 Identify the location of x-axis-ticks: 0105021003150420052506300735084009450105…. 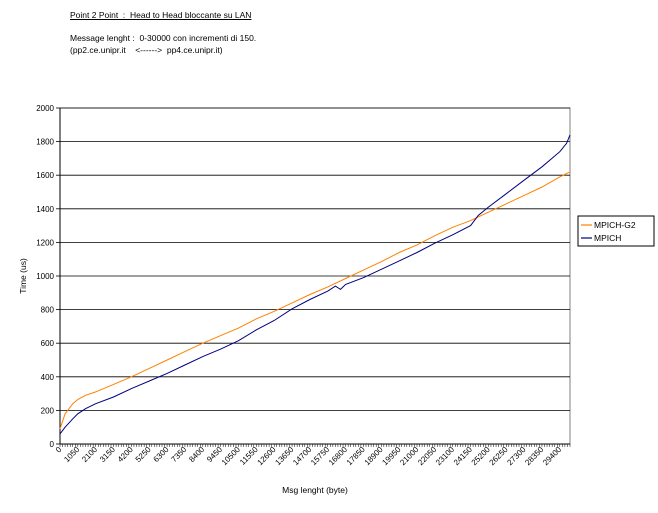
(312, 455).